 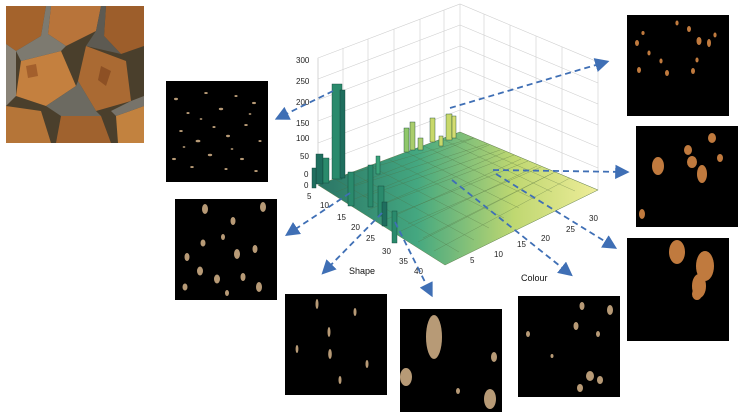 I want to click on orange-large-blobs, so click(x=691, y=270).